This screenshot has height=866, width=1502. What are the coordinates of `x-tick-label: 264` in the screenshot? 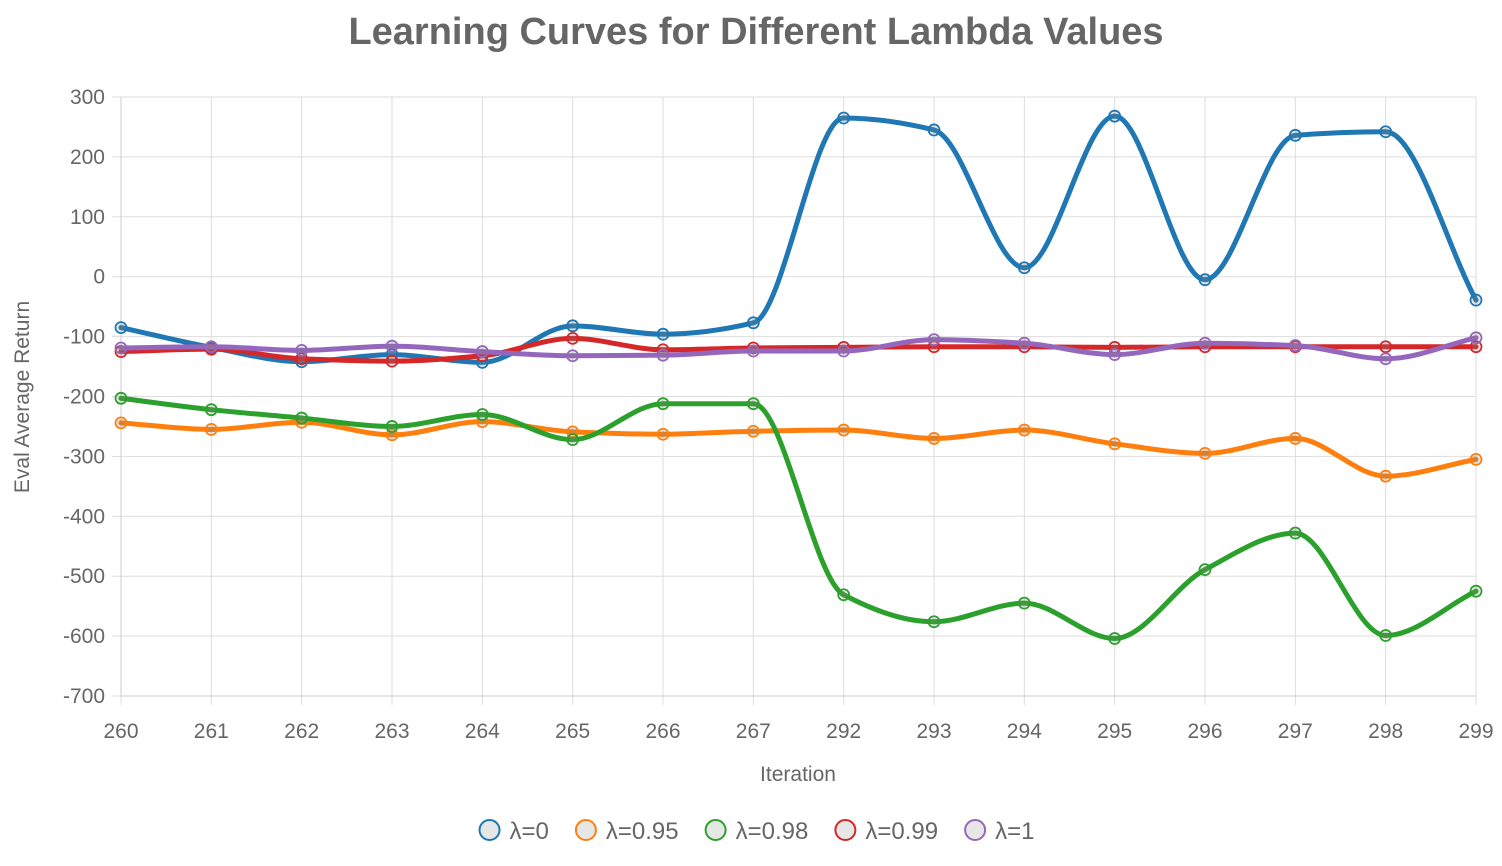 It's located at (482, 731).